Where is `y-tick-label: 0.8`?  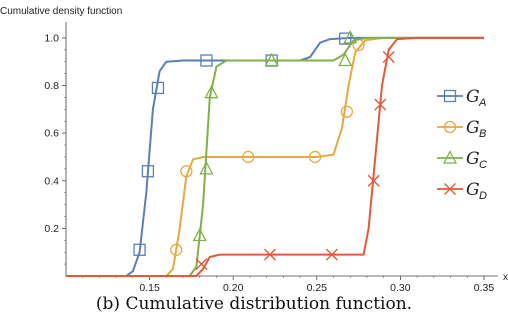 y-tick-label: 0.8 is located at coordinates (51, 86).